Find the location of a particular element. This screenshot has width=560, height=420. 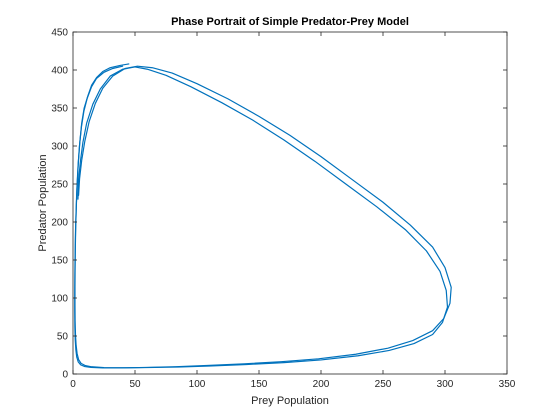

x-tick-label: 100 is located at coordinates (197, 384).